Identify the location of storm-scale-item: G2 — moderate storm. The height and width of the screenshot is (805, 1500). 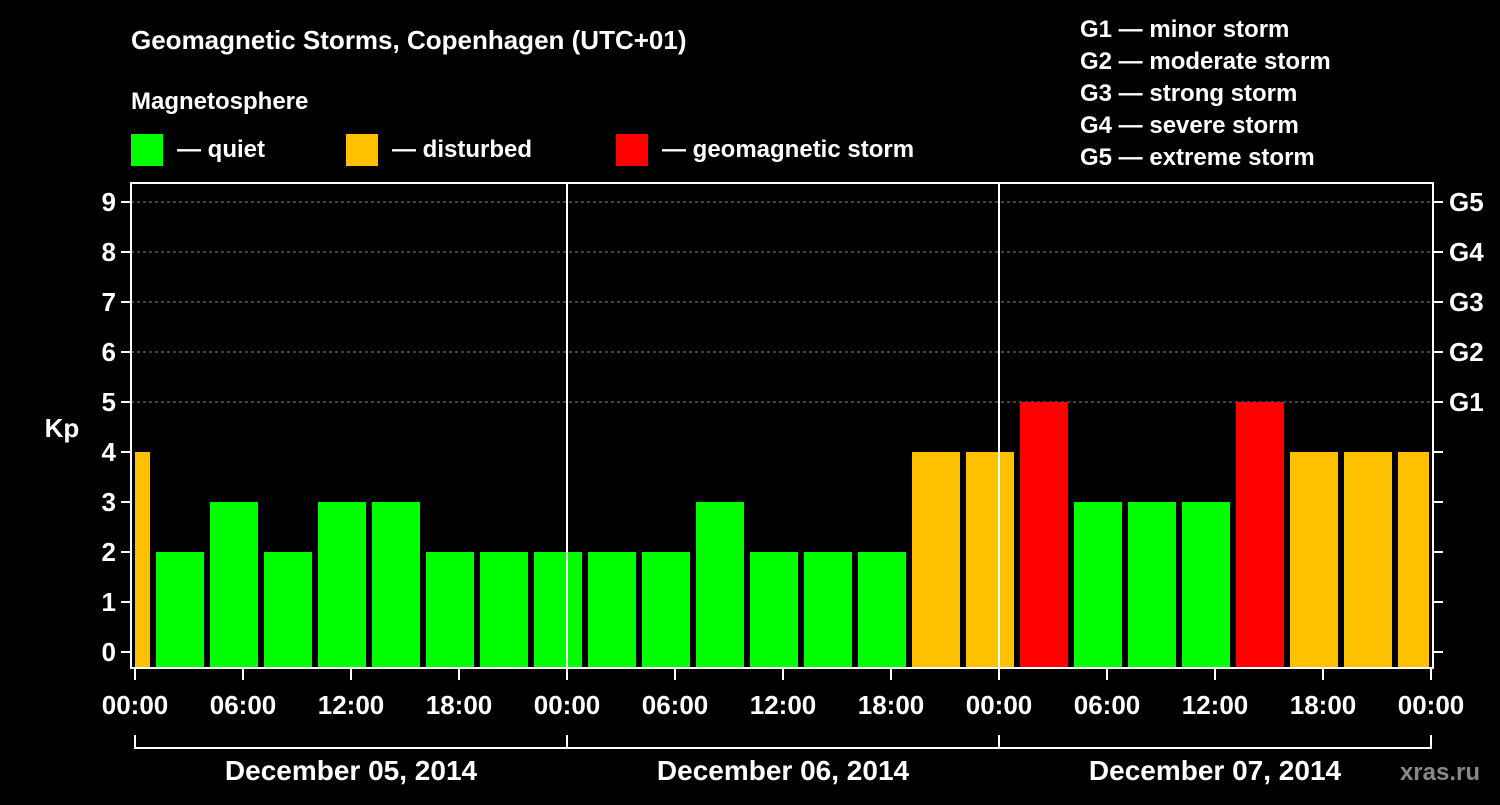
(1205, 61).